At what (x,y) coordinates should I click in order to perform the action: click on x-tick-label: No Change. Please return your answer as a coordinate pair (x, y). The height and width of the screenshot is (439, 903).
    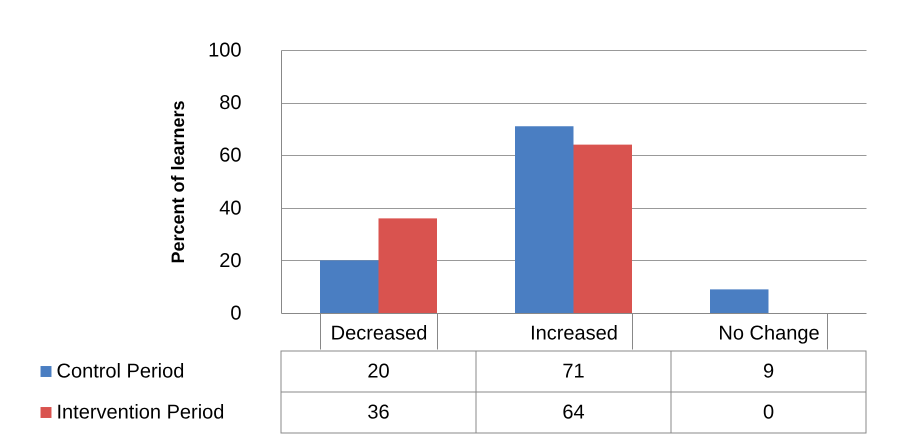
    Looking at the image, I should click on (769, 333).